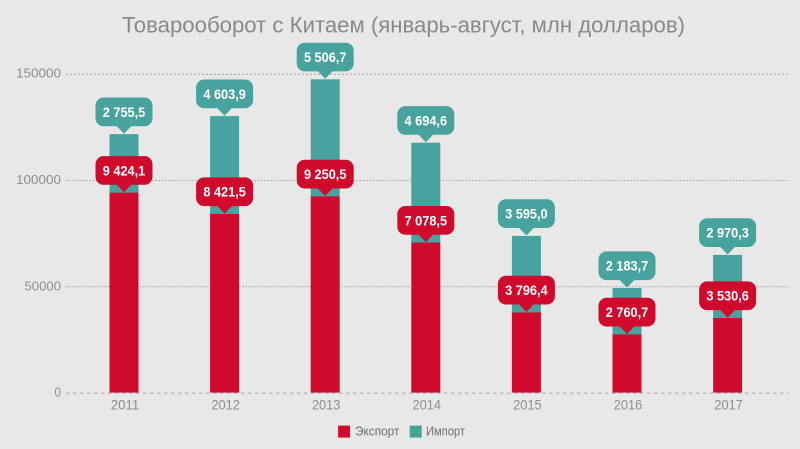  Describe the element at coordinates (58, 392) in the screenshot. I see `svg-text: 0` at that location.